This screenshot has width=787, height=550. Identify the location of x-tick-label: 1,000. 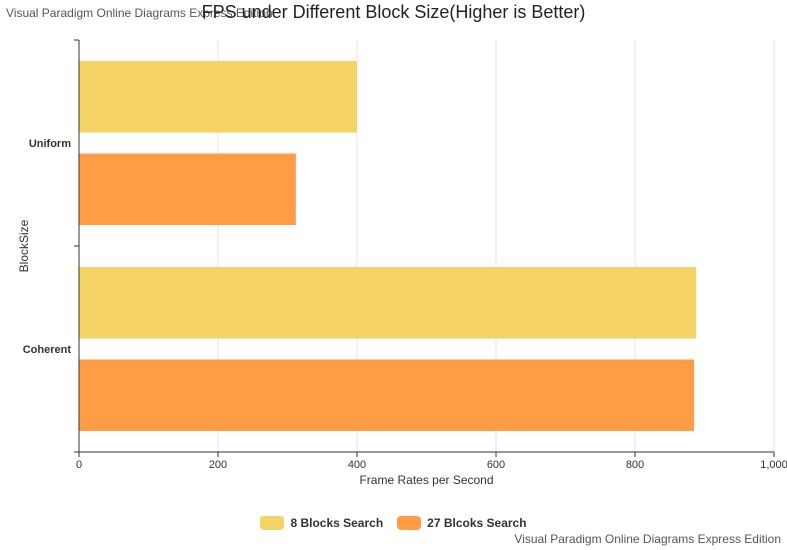
(773, 465).